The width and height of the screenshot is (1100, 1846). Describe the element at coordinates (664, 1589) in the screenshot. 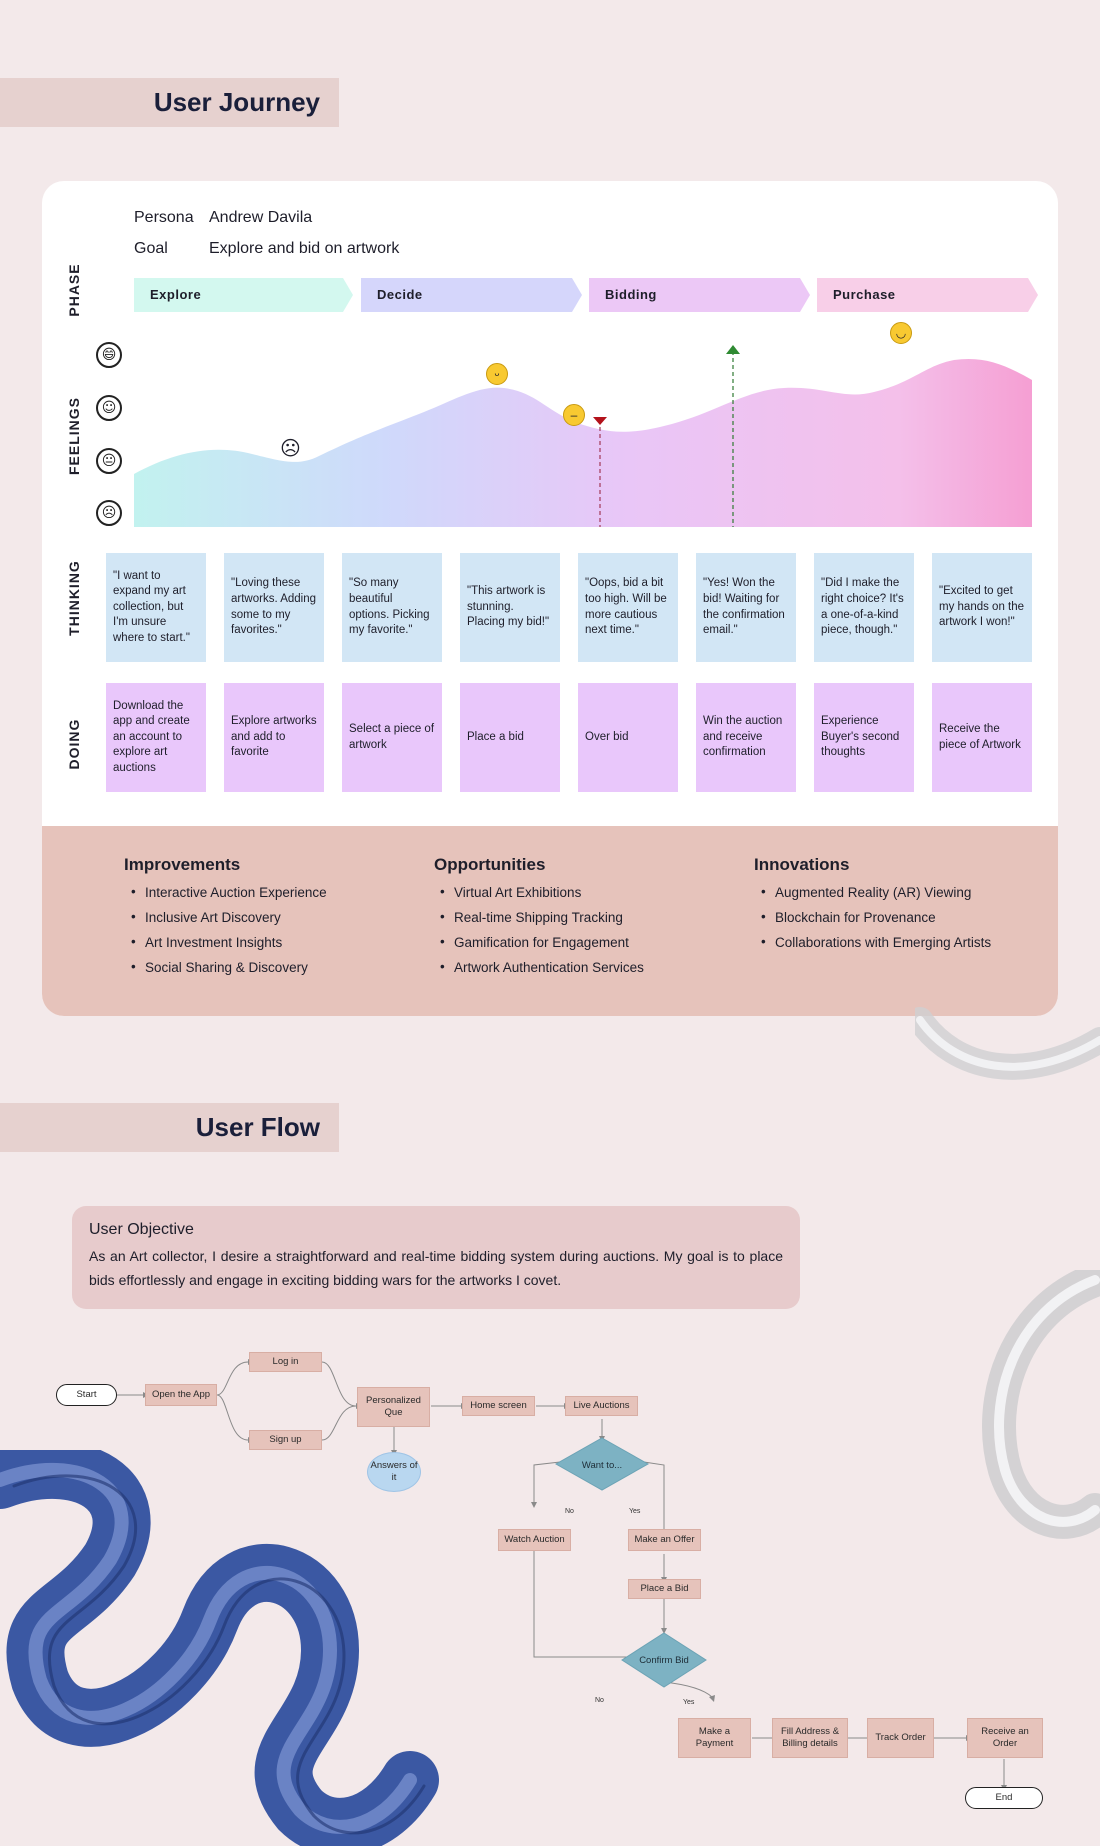

I see `flow-node-place-bid: Place a Bid` at that location.